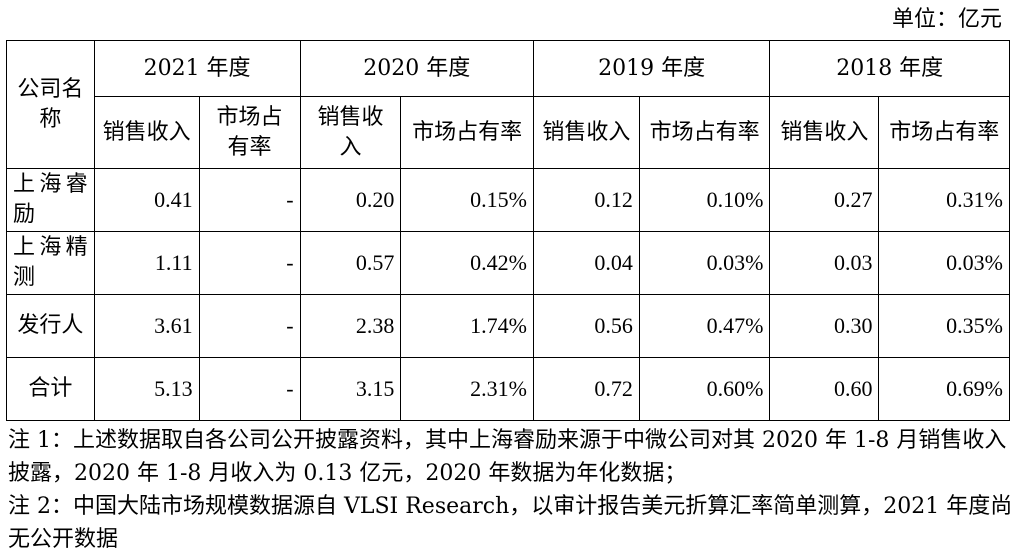 This screenshot has width=1024, height=558. What do you see at coordinates (651, 68) in the screenshot?
I see `year-header-2019: 2019 年度` at bounding box center [651, 68].